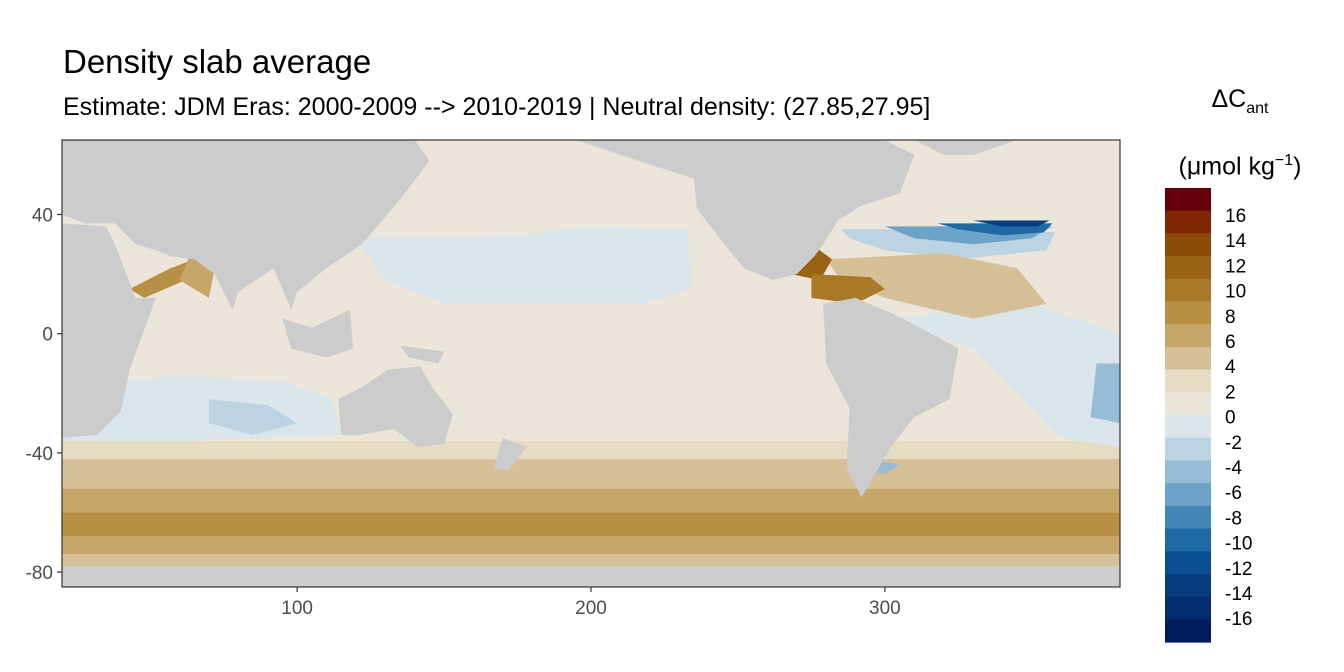 The height and width of the screenshot is (672, 1344). What do you see at coordinates (591, 576) in the screenshot?
I see `antarctica-landmass` at bounding box center [591, 576].